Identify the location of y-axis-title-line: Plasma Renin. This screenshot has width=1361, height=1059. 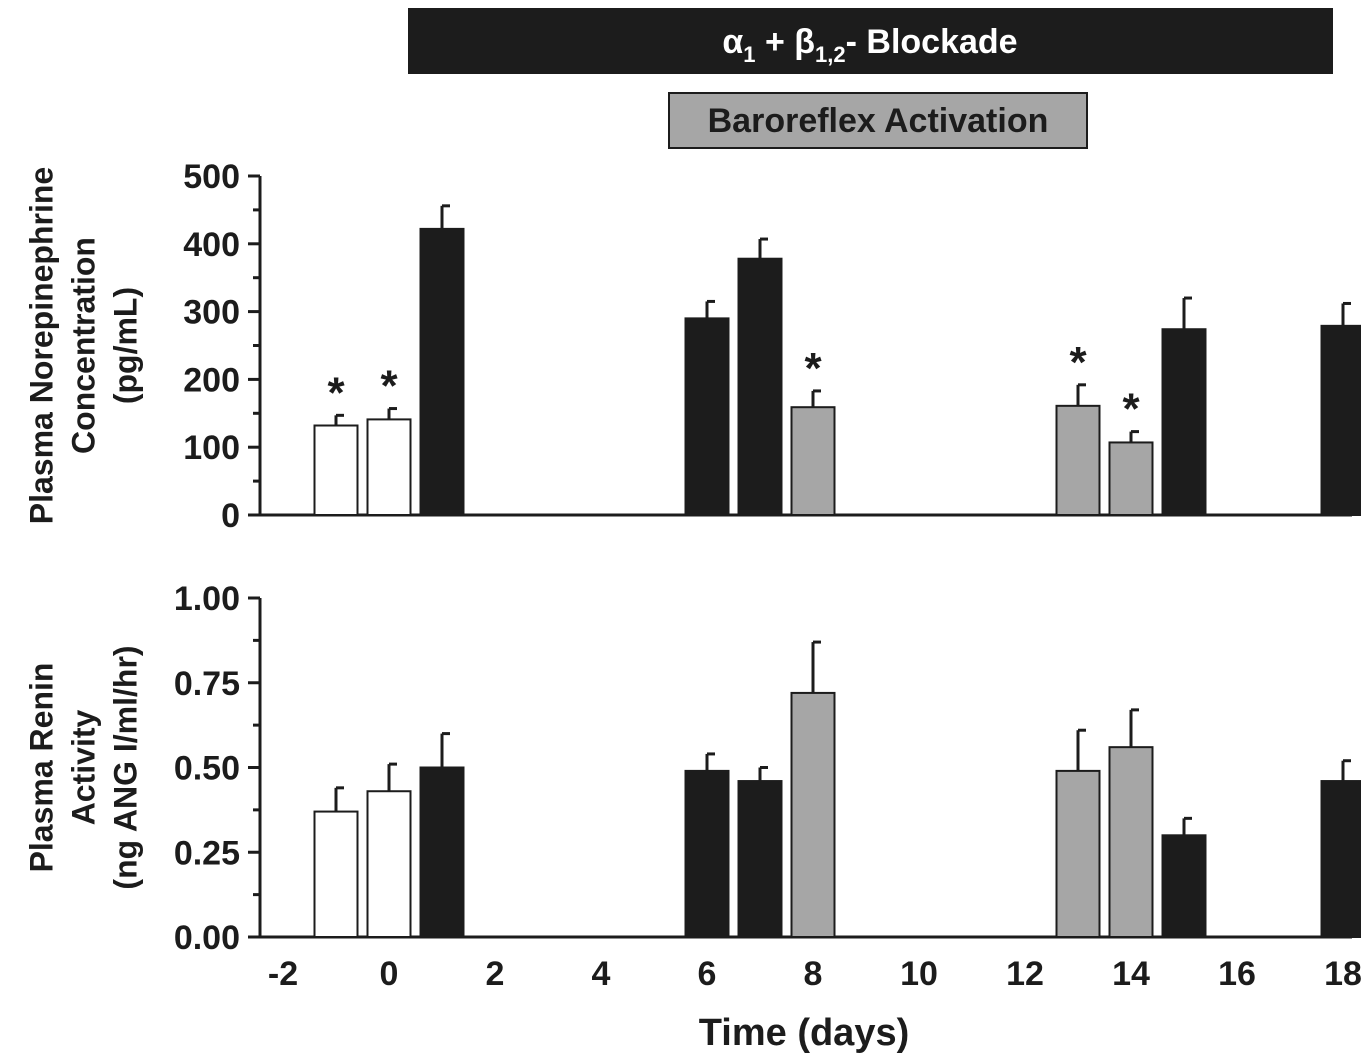
(41, 768).